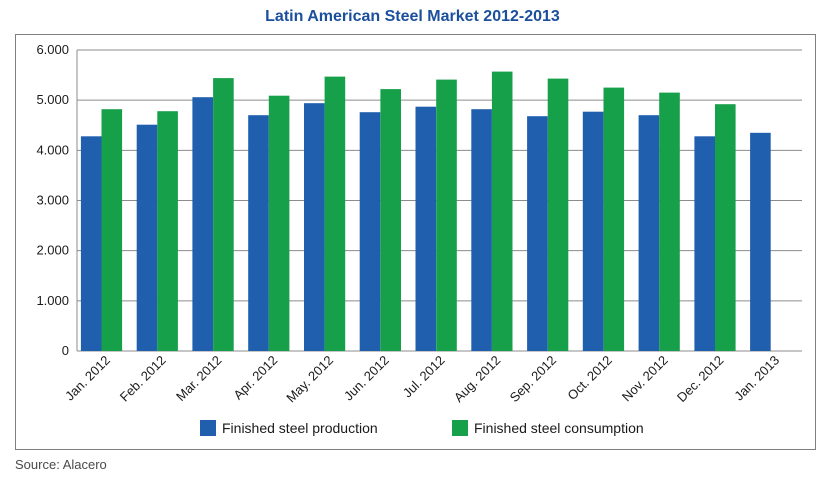 The width and height of the screenshot is (825, 478). Describe the element at coordinates (366, 378) in the screenshot. I see `x-tick-label: Jun. 2012` at that location.